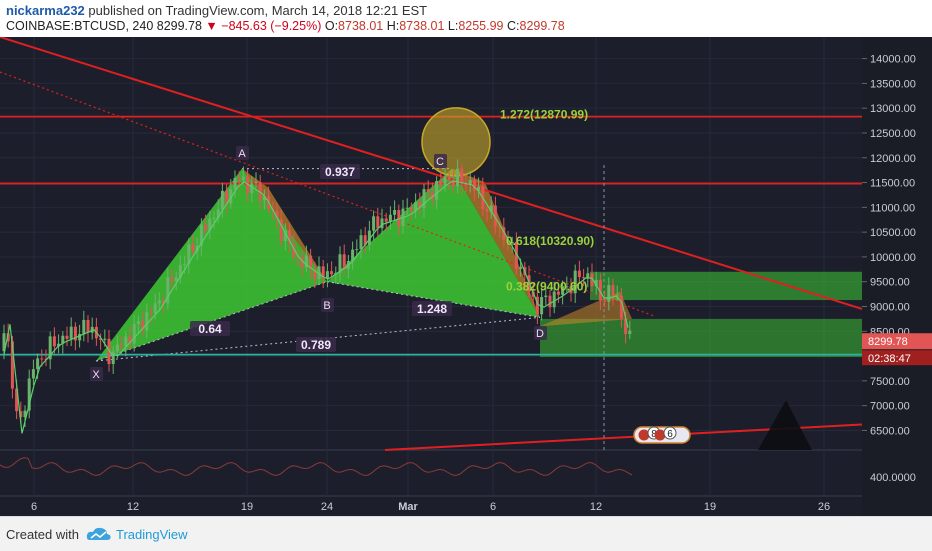  I want to click on low-value: 8255.99, so click(481, 26).